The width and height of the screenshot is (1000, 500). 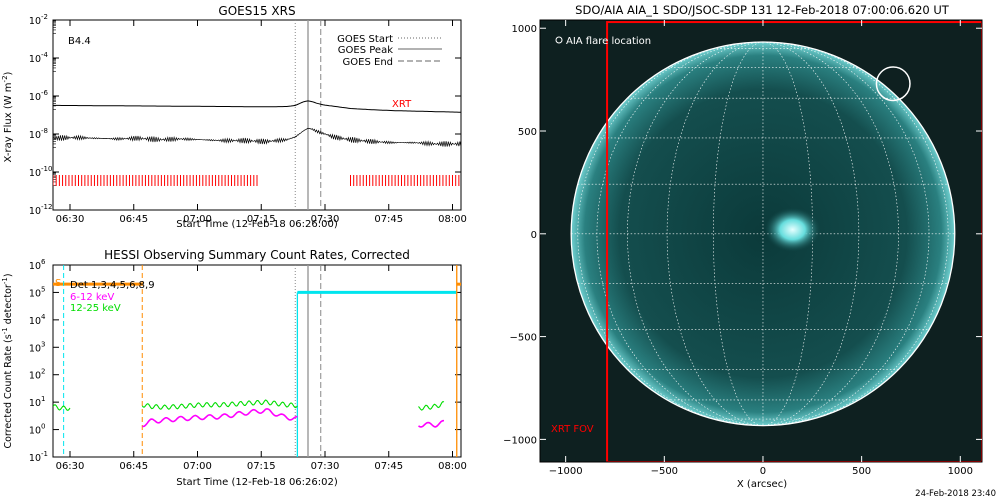 I want to click on hessi-legend-12-25kev: 12-25 keV, so click(x=95, y=308).